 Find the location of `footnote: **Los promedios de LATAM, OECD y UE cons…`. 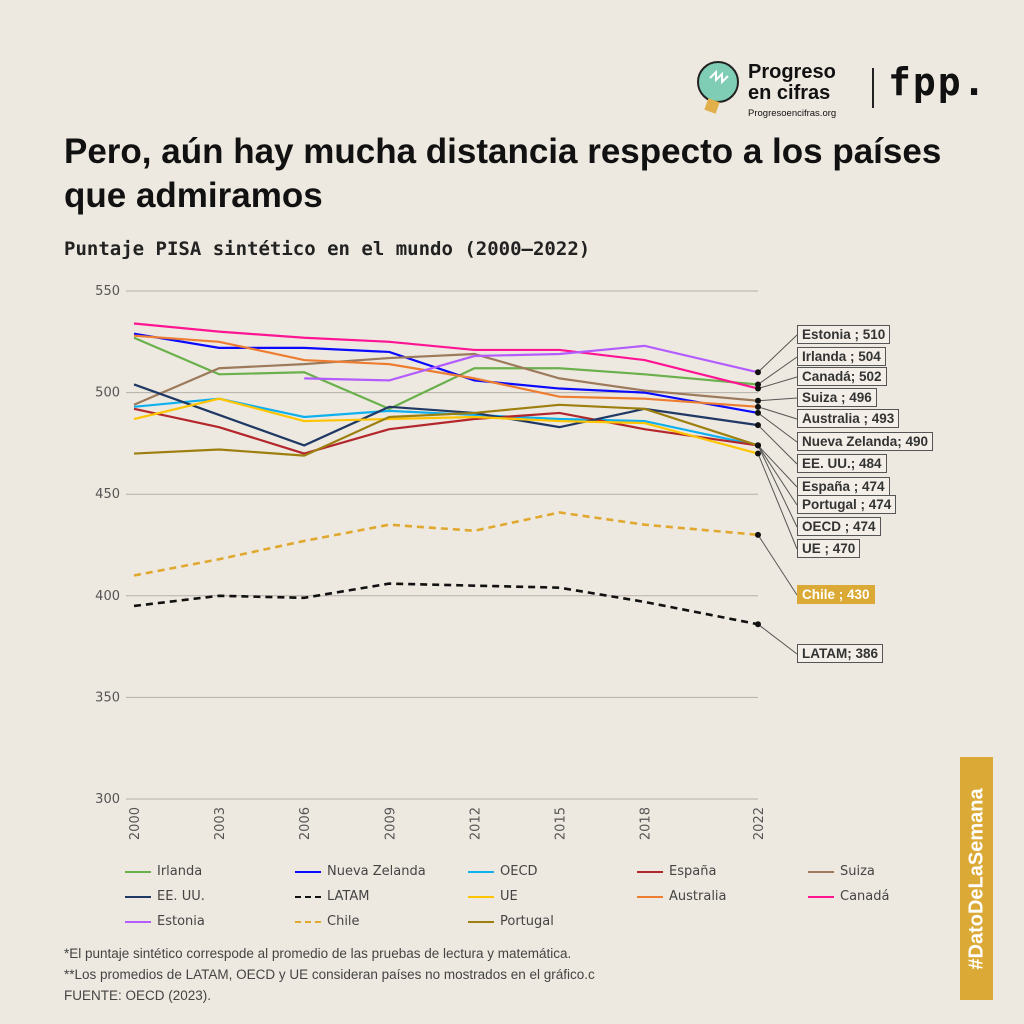

footnote: **Los promedios de LATAM, OECD y UE cons… is located at coordinates (329, 974).